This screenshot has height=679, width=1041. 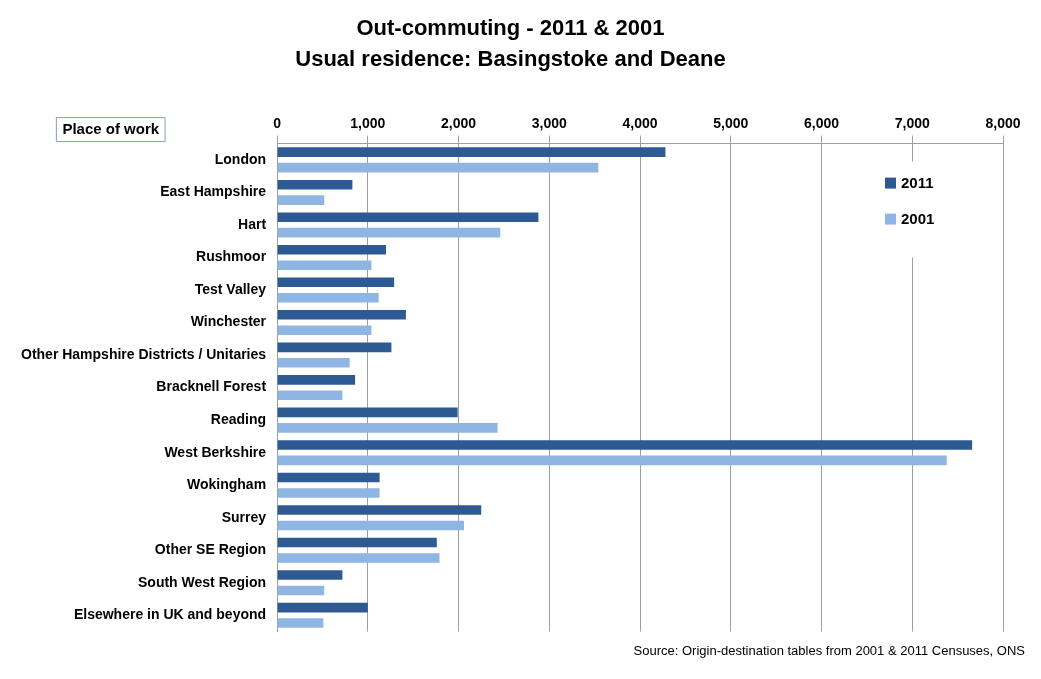 I want to click on y-tick-label: Test Valley, so click(x=230, y=288).